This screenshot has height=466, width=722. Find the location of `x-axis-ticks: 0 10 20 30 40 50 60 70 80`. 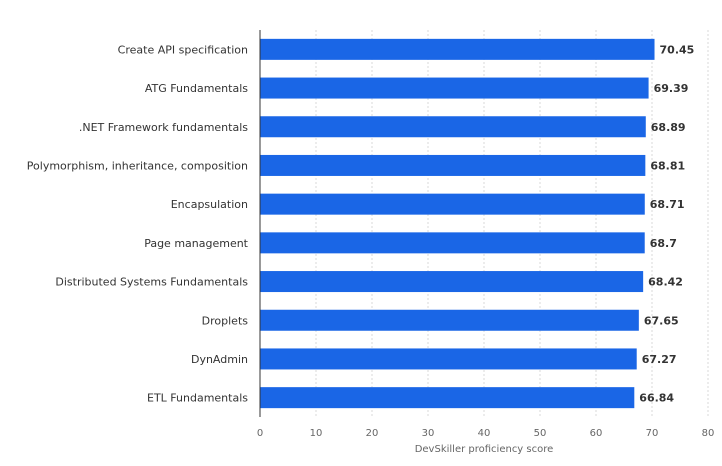

x-axis-ticks: 0 10 20 30 40 50 60 70 80 is located at coordinates (486, 433).